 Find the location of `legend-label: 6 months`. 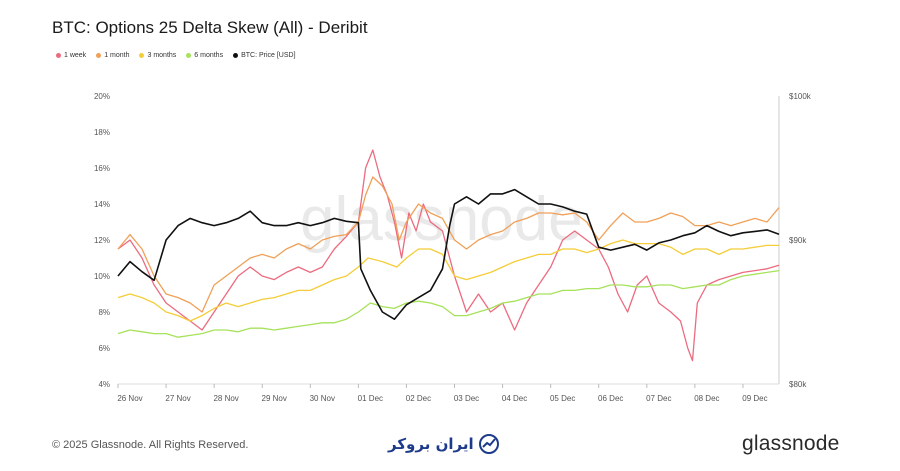

legend-label: 6 months is located at coordinates (209, 55).